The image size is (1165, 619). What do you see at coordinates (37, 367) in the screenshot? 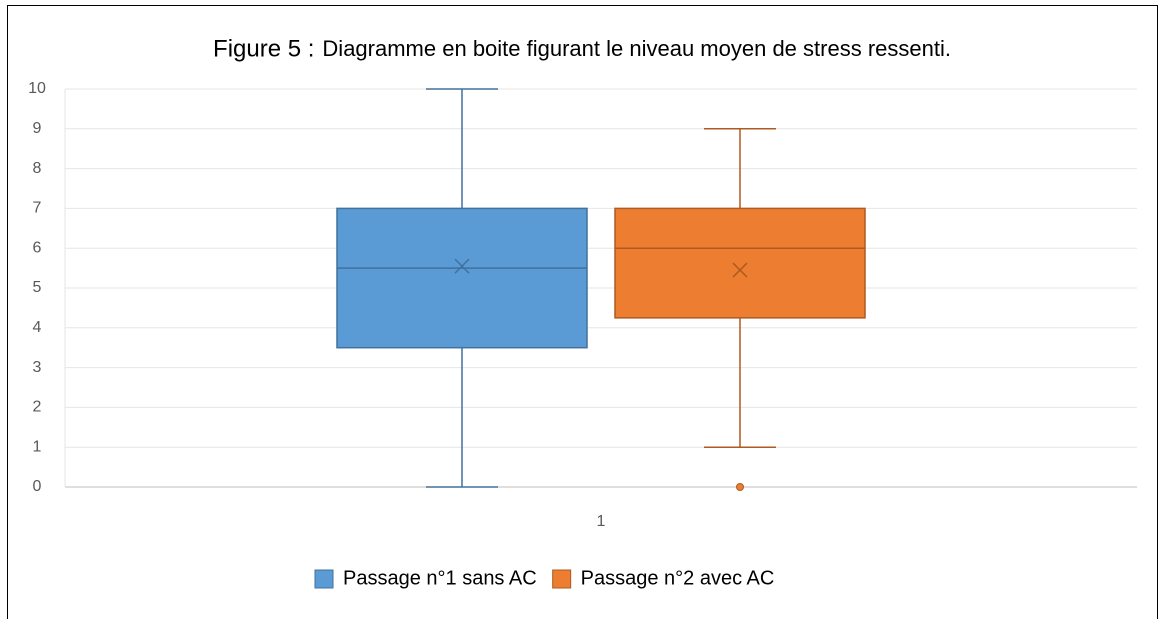
I see `y-tick-label: 3` at bounding box center [37, 367].